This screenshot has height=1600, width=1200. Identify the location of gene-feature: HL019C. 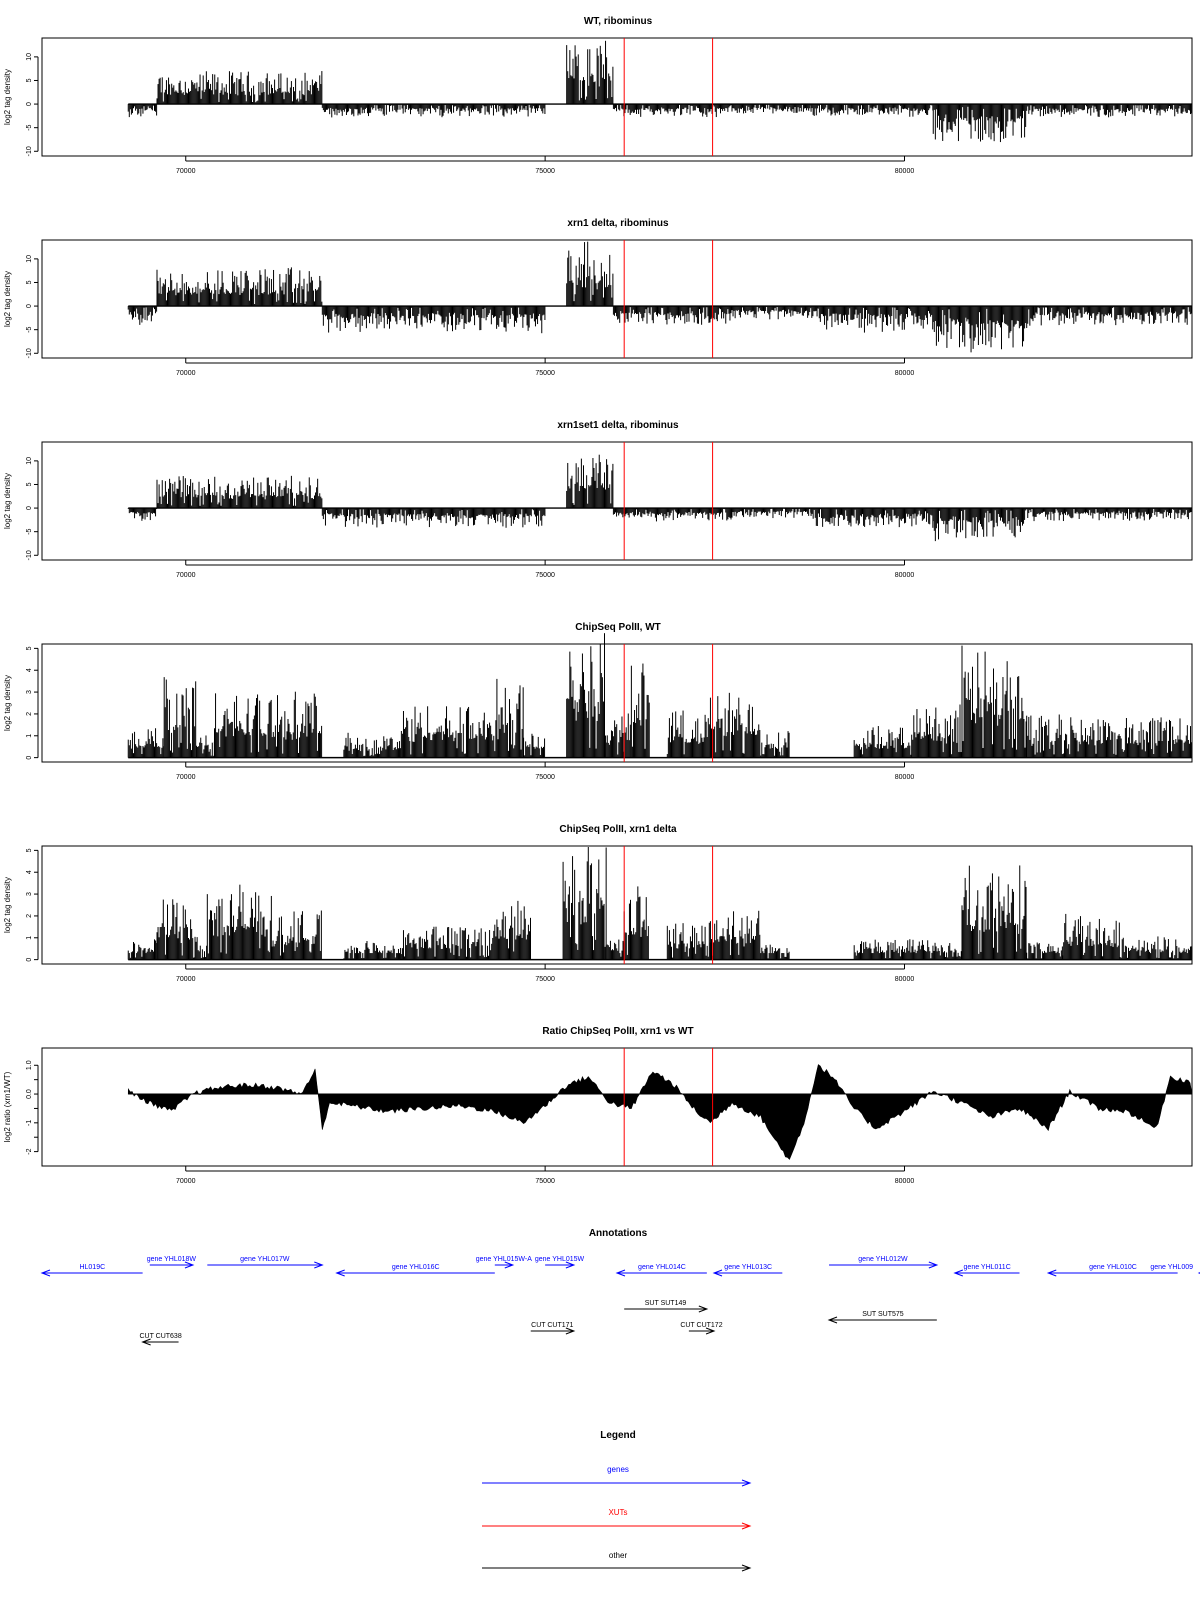
(91, 1270).